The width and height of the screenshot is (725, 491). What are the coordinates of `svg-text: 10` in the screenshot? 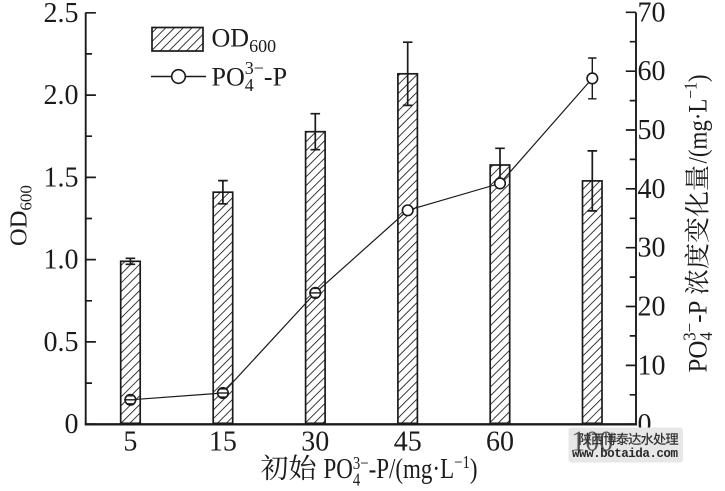 It's located at (652, 365).